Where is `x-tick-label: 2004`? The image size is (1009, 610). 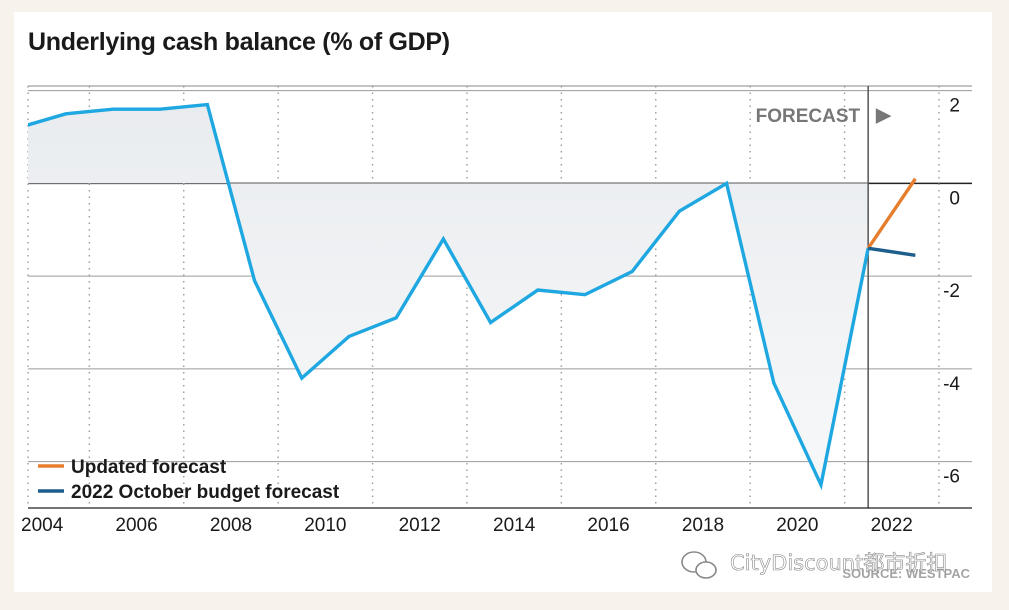
x-tick-label: 2004 is located at coordinates (42, 525).